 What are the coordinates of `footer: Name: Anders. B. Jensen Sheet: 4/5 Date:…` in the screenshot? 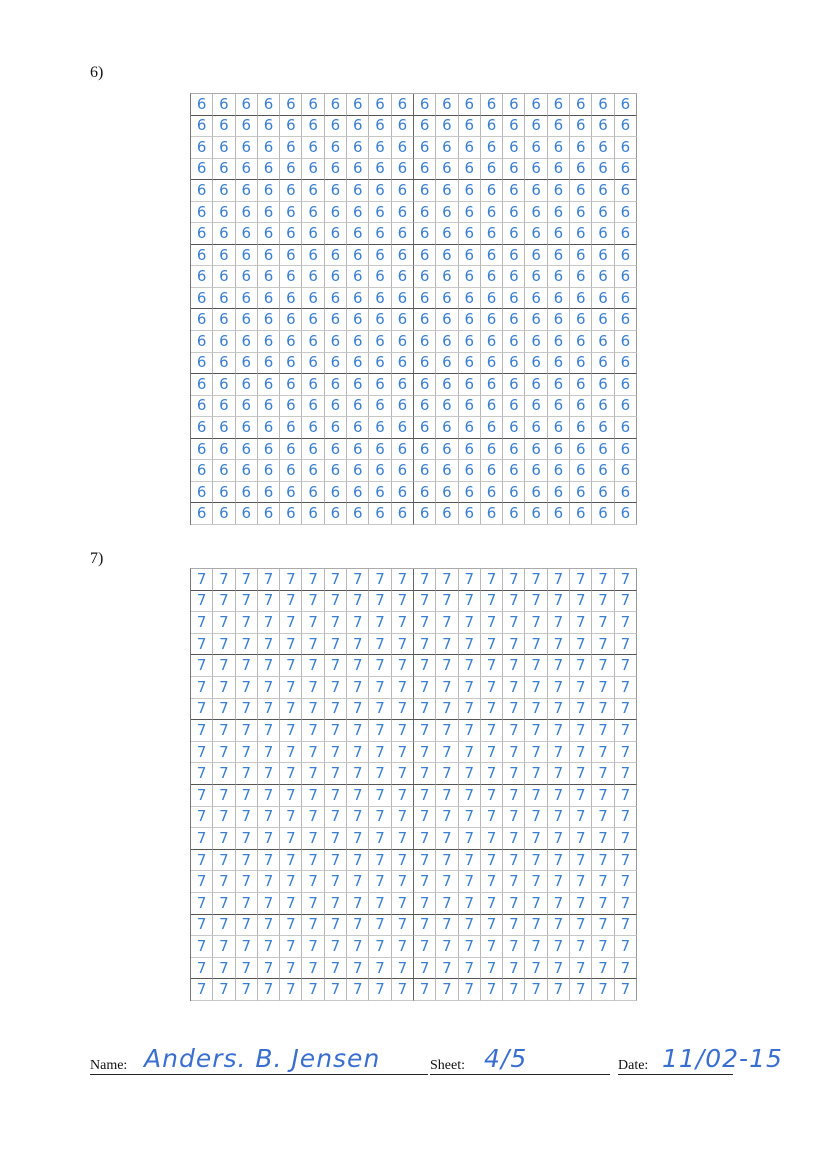 It's located at (440, 1062).